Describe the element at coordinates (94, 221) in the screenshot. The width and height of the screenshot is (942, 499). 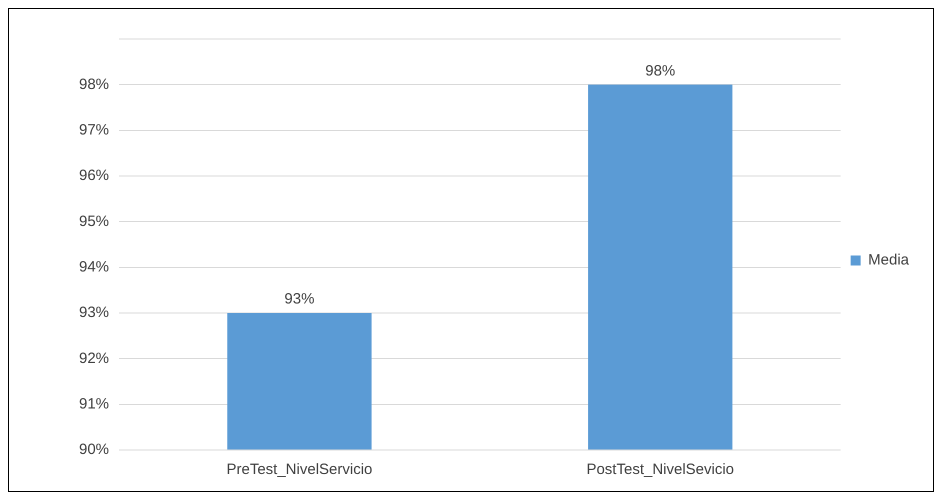
I see `y-tick-label: 95%` at that location.